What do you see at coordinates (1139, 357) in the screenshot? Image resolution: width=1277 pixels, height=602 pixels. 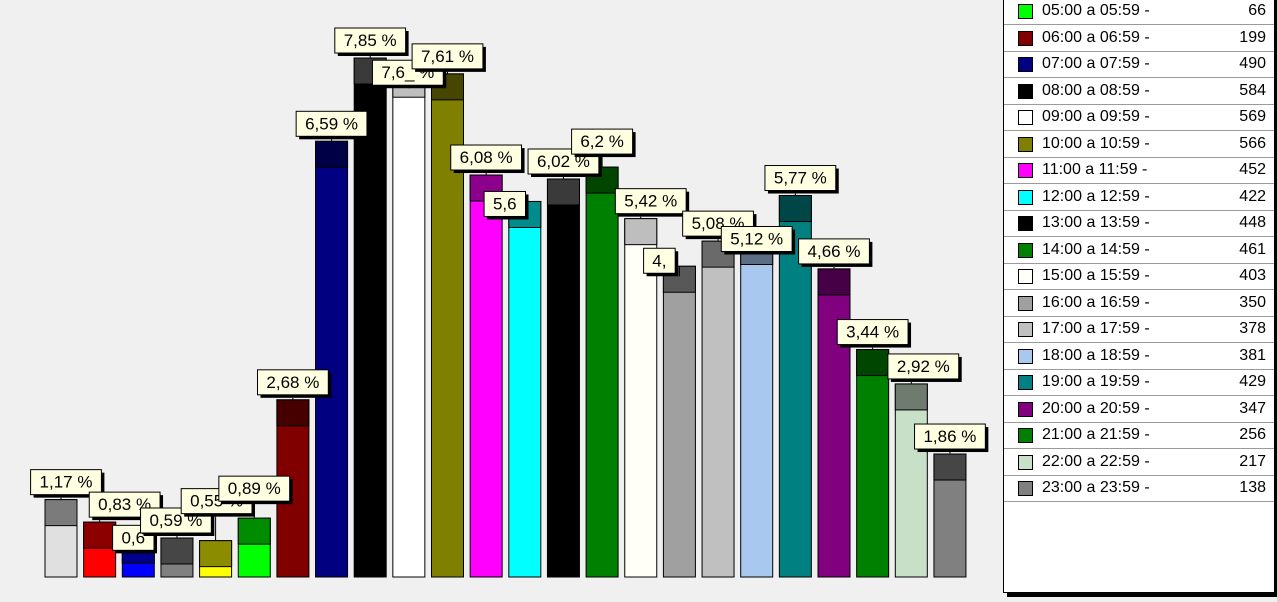 I see `legend-item: 18:00 a 18:59 - 381` at bounding box center [1139, 357].